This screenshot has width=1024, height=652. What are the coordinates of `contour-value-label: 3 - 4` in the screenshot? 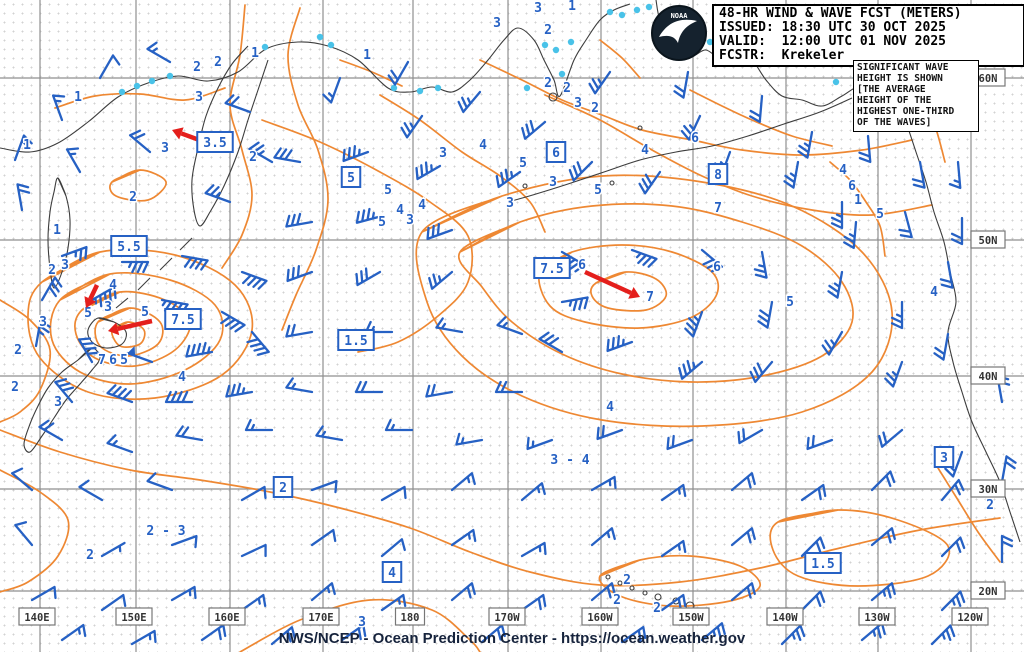 It's located at (569, 460).